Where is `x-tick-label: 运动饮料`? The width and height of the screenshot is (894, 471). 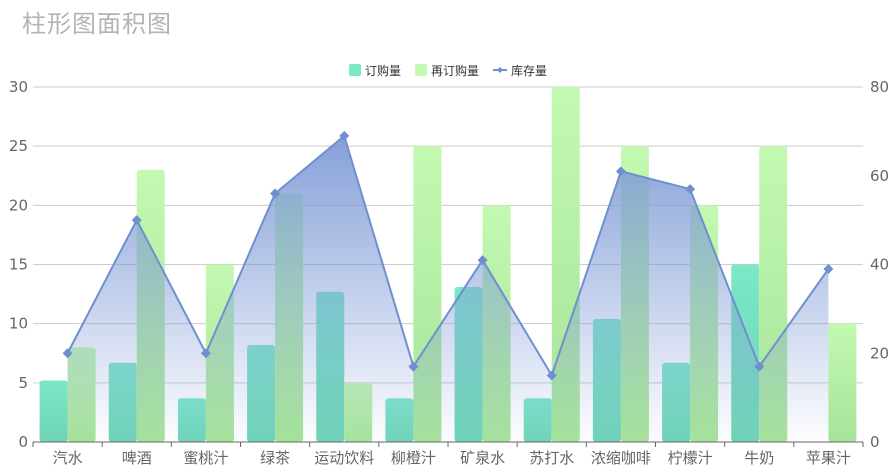 x-tick-label: 运动饮料 is located at coordinates (344, 458).